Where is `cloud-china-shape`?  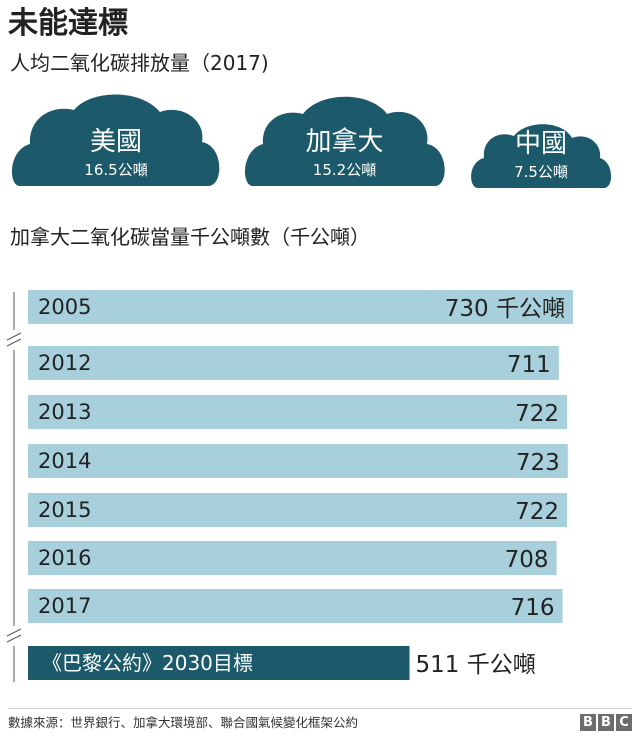
cloud-china-shape is located at coordinates (541, 156).